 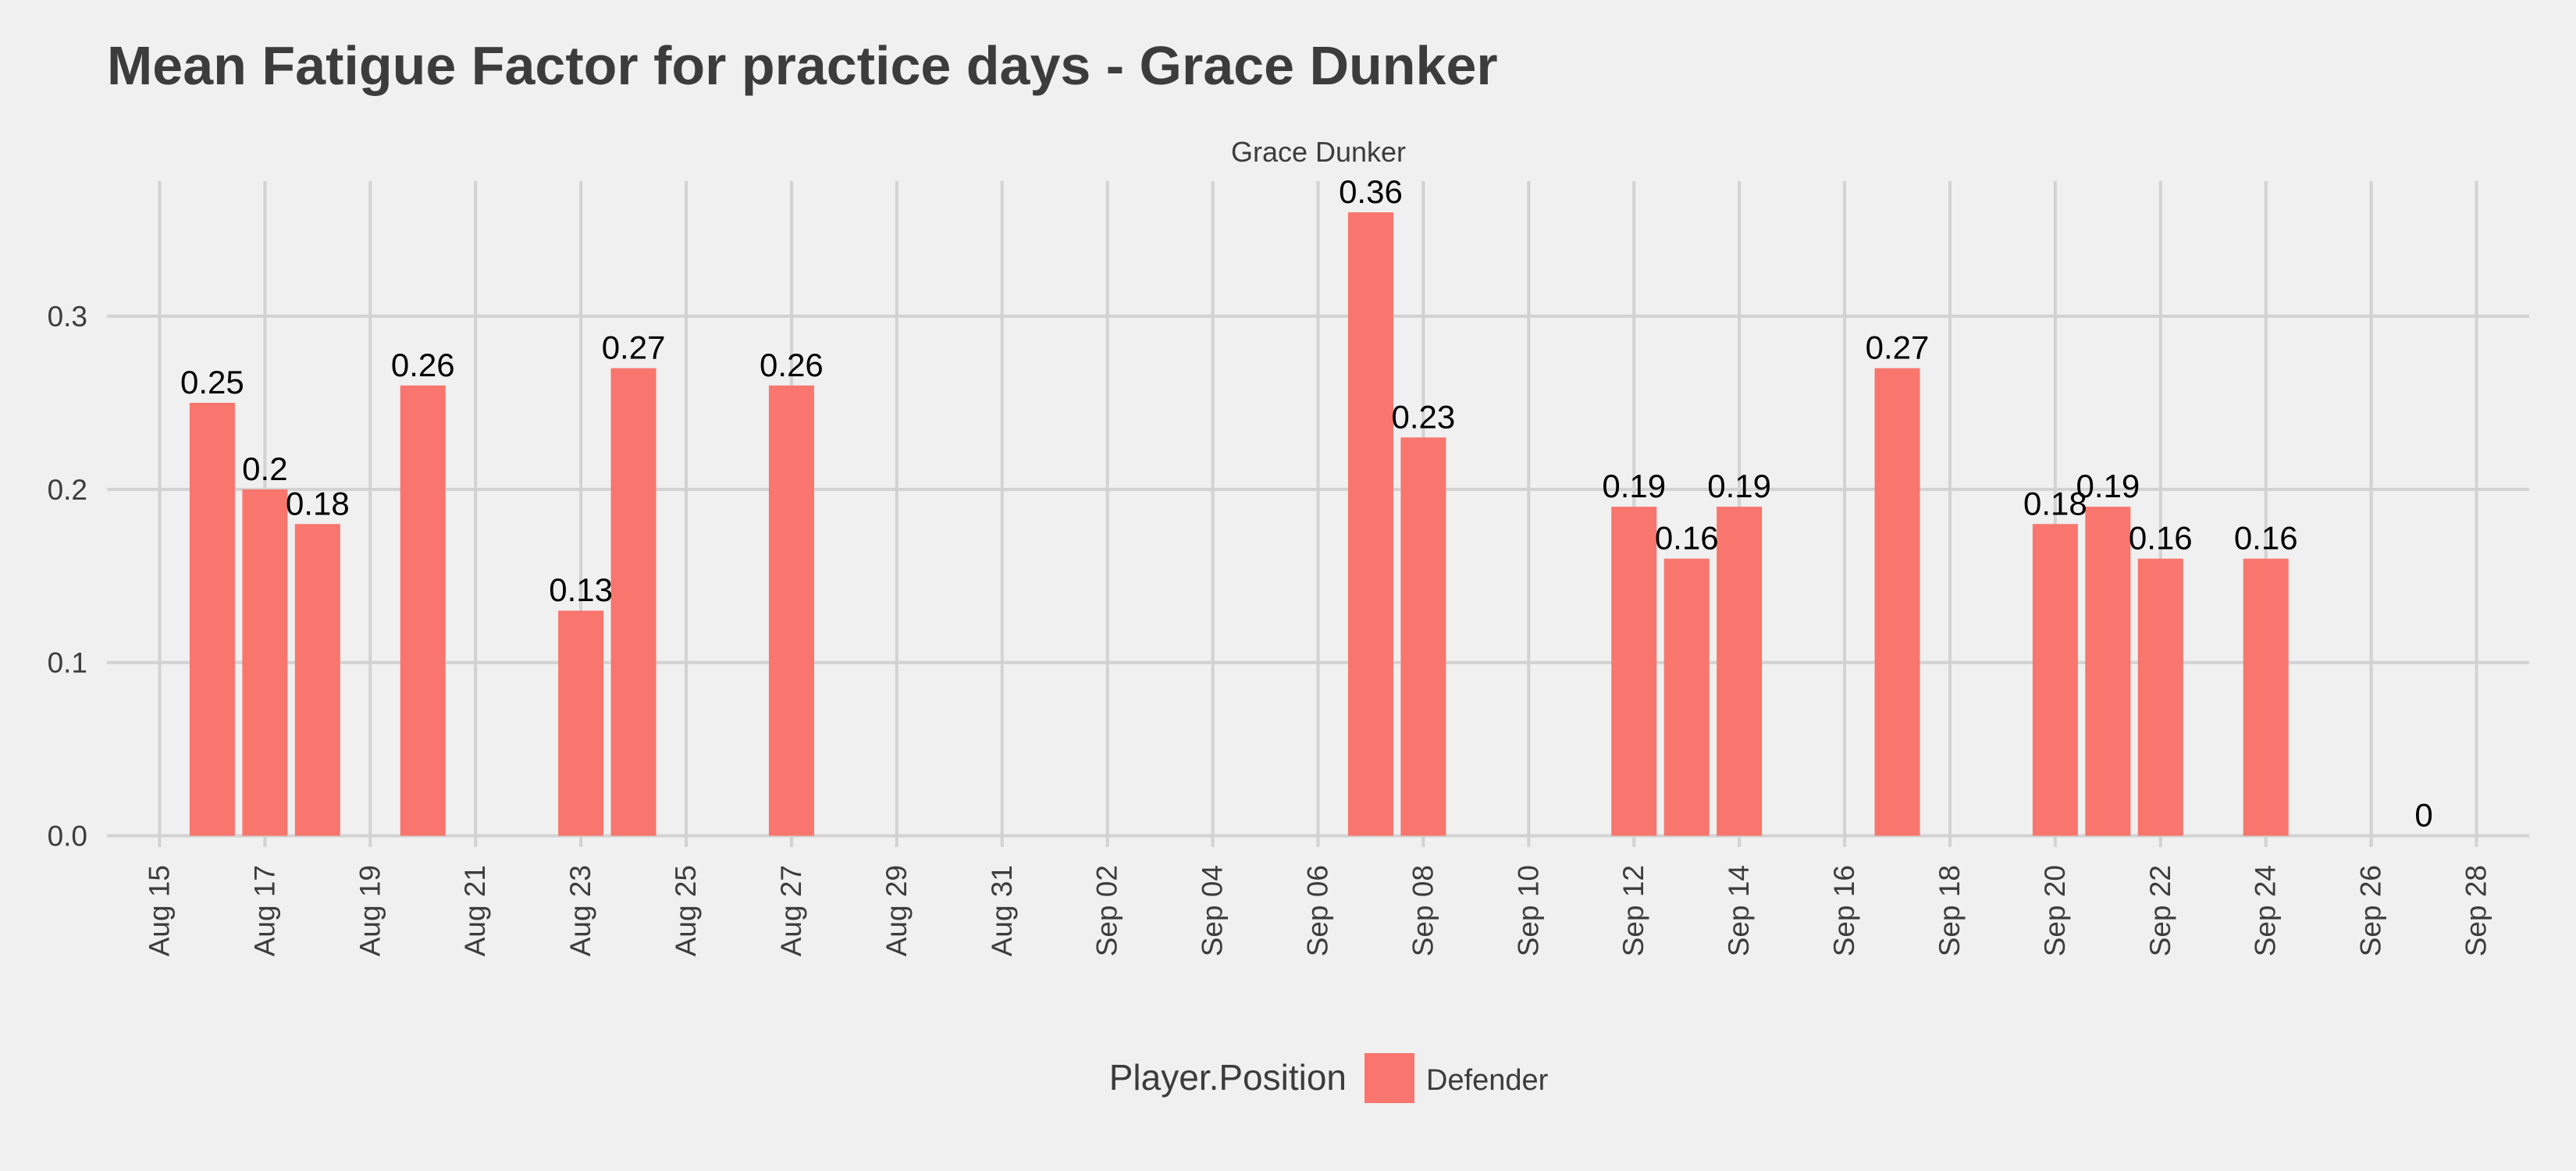 What do you see at coordinates (1228, 1077) in the screenshot?
I see `legend-title: Player.Position` at bounding box center [1228, 1077].